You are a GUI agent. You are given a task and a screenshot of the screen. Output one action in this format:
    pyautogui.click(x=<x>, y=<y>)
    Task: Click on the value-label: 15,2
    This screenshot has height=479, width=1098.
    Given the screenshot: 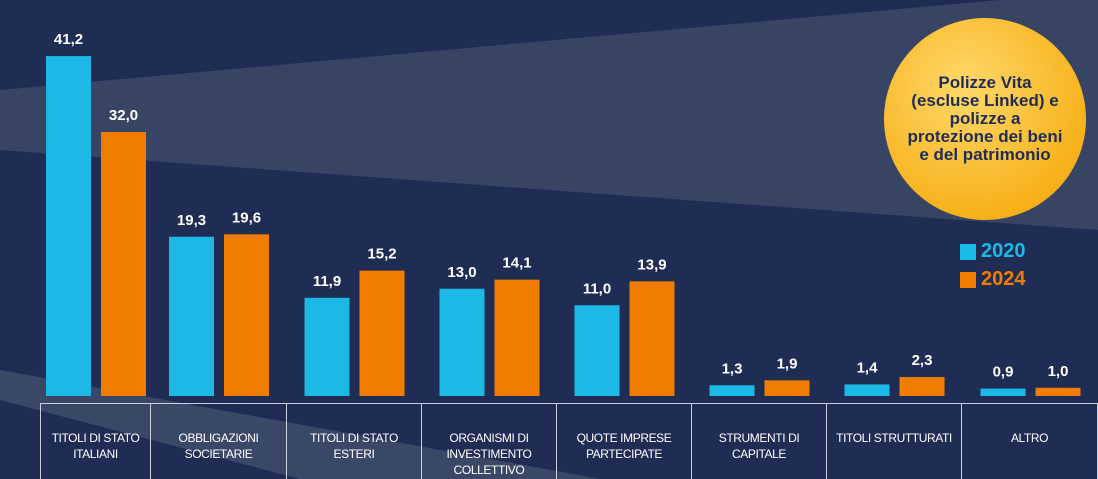 What is the action you would take?
    pyautogui.click(x=381, y=254)
    